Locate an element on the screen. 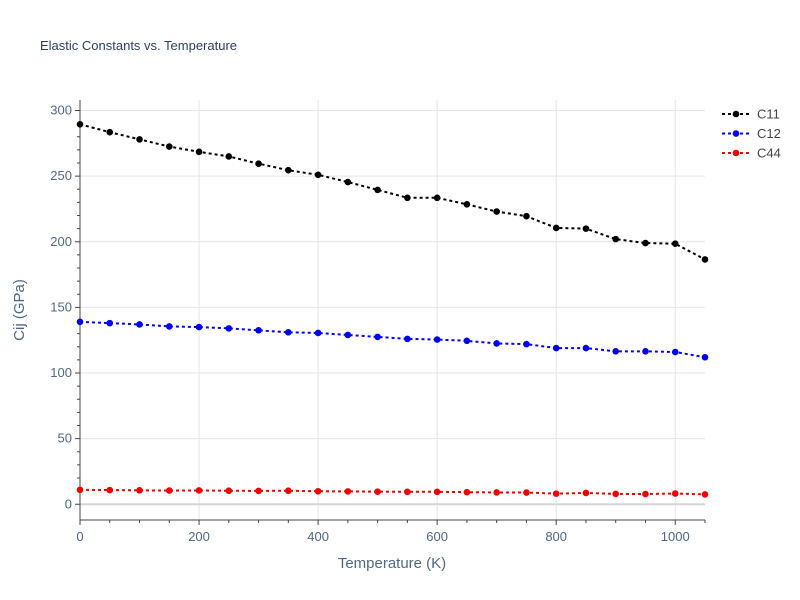  series-c12 is located at coordinates (392, 339).